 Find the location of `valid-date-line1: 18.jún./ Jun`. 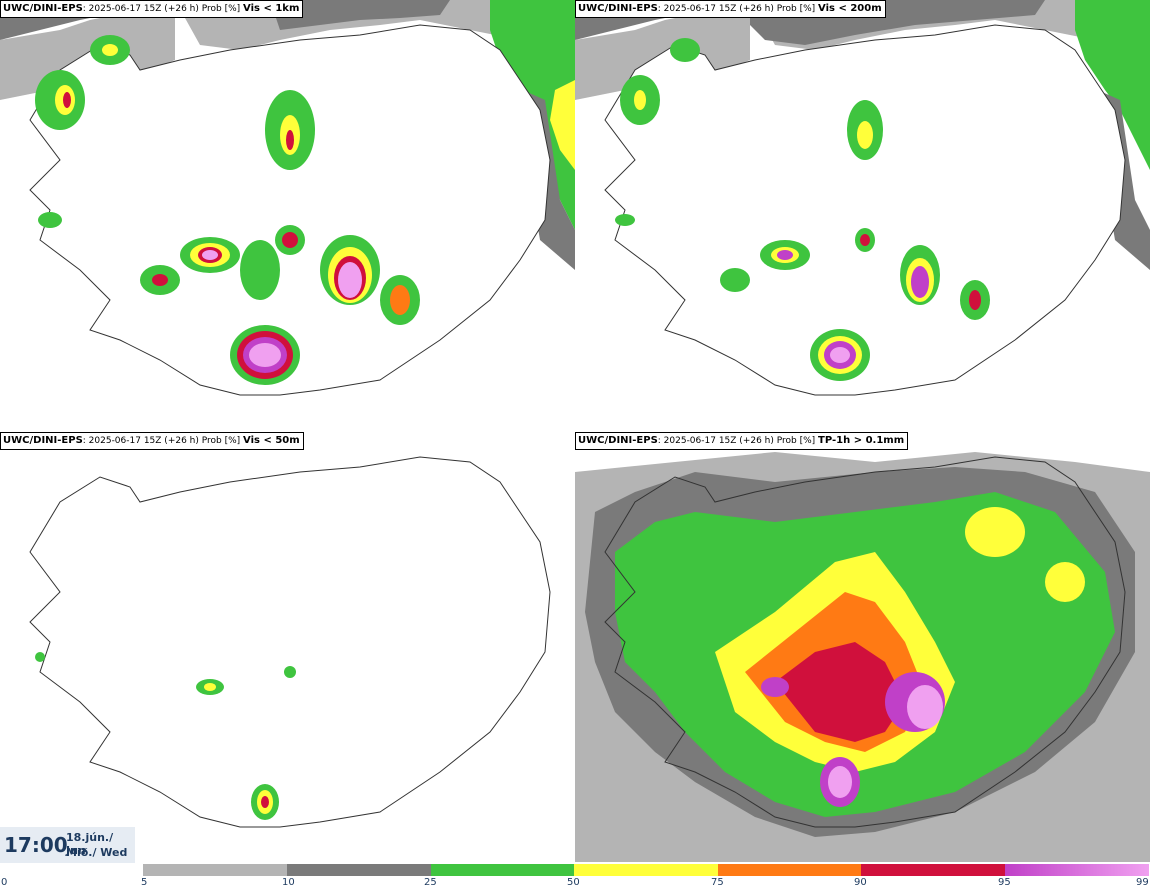

valid-date-line1: 18.jún./ Jun is located at coordinates (90, 844).